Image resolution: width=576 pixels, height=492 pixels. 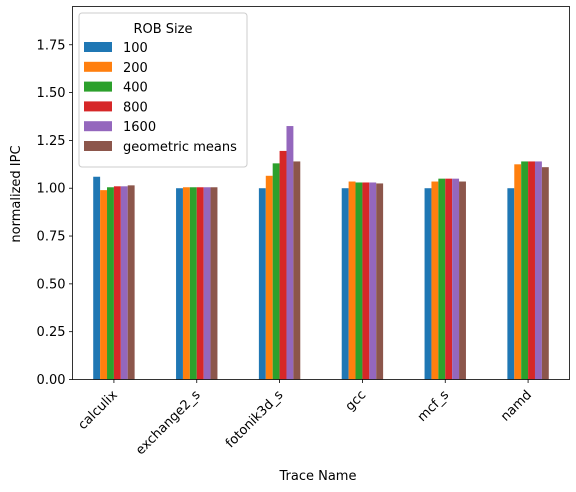 I want to click on legend-label: 200, so click(x=135, y=68).